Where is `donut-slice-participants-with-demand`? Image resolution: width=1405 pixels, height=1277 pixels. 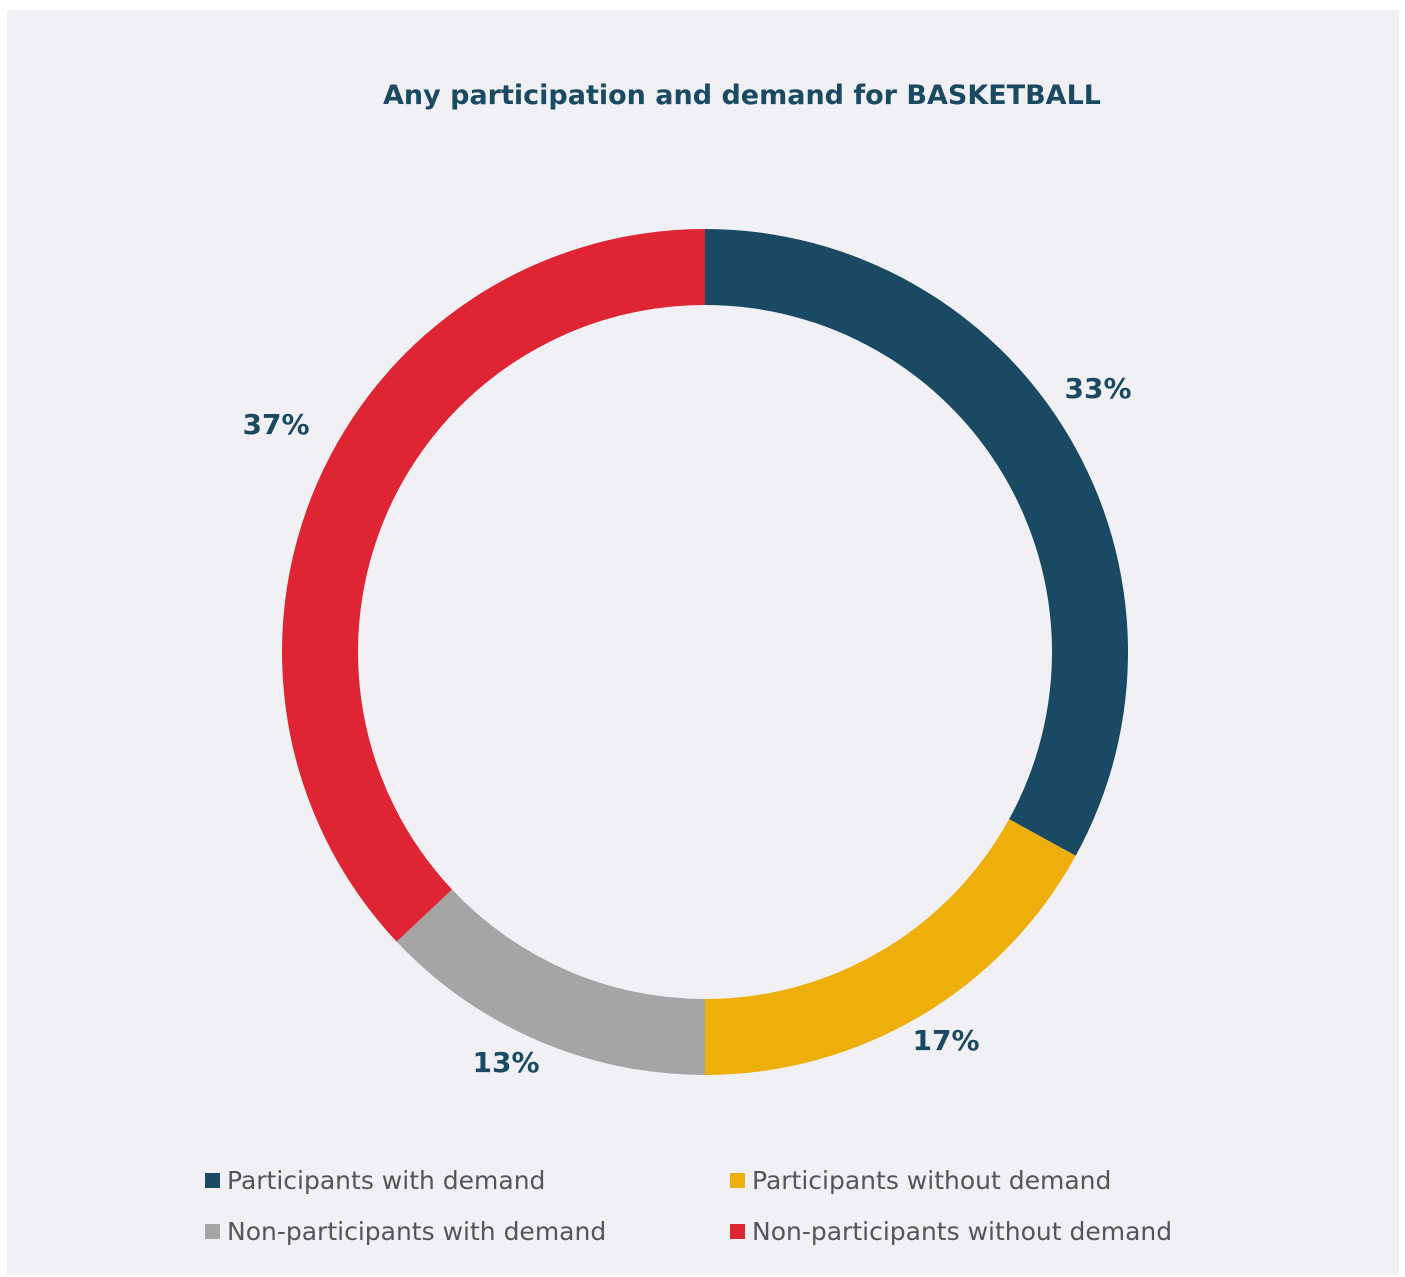
donut-slice-participants-with-demand is located at coordinates (916, 542).